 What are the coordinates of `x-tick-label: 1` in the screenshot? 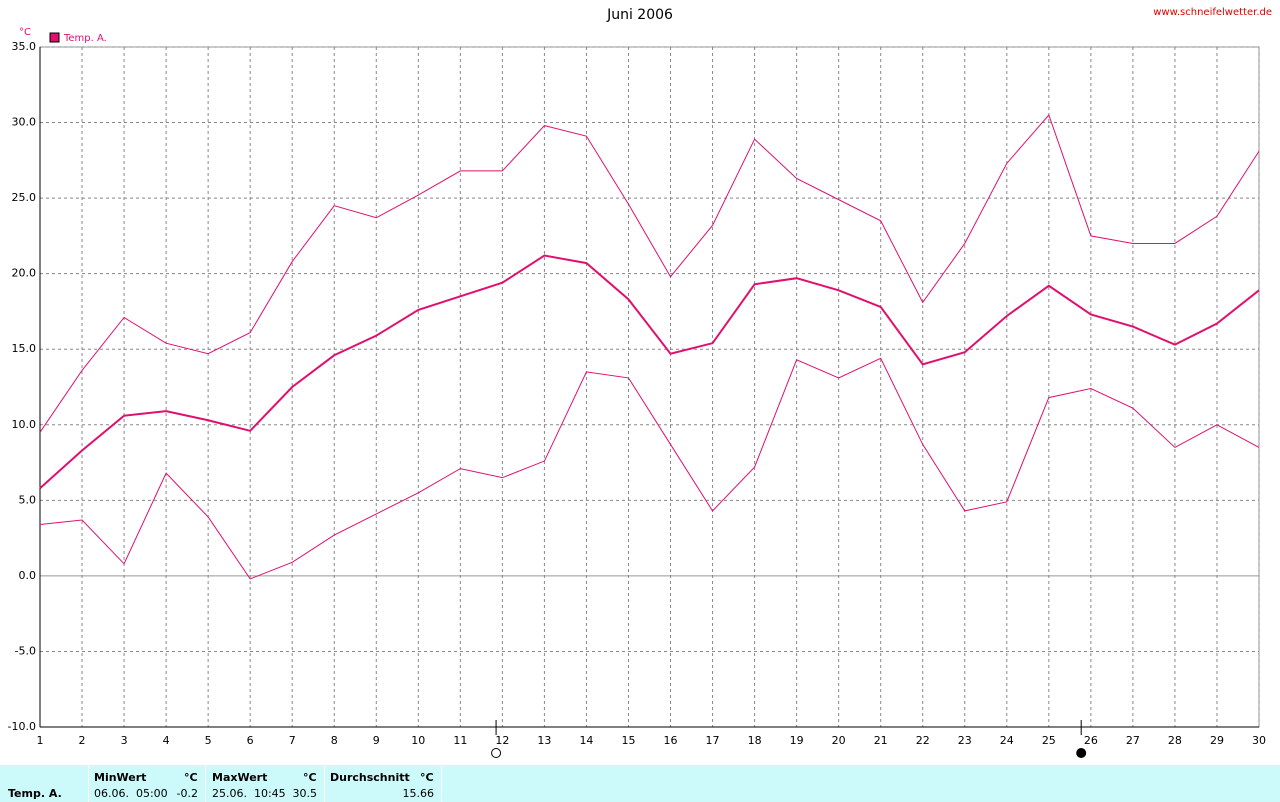 It's located at (40, 740).